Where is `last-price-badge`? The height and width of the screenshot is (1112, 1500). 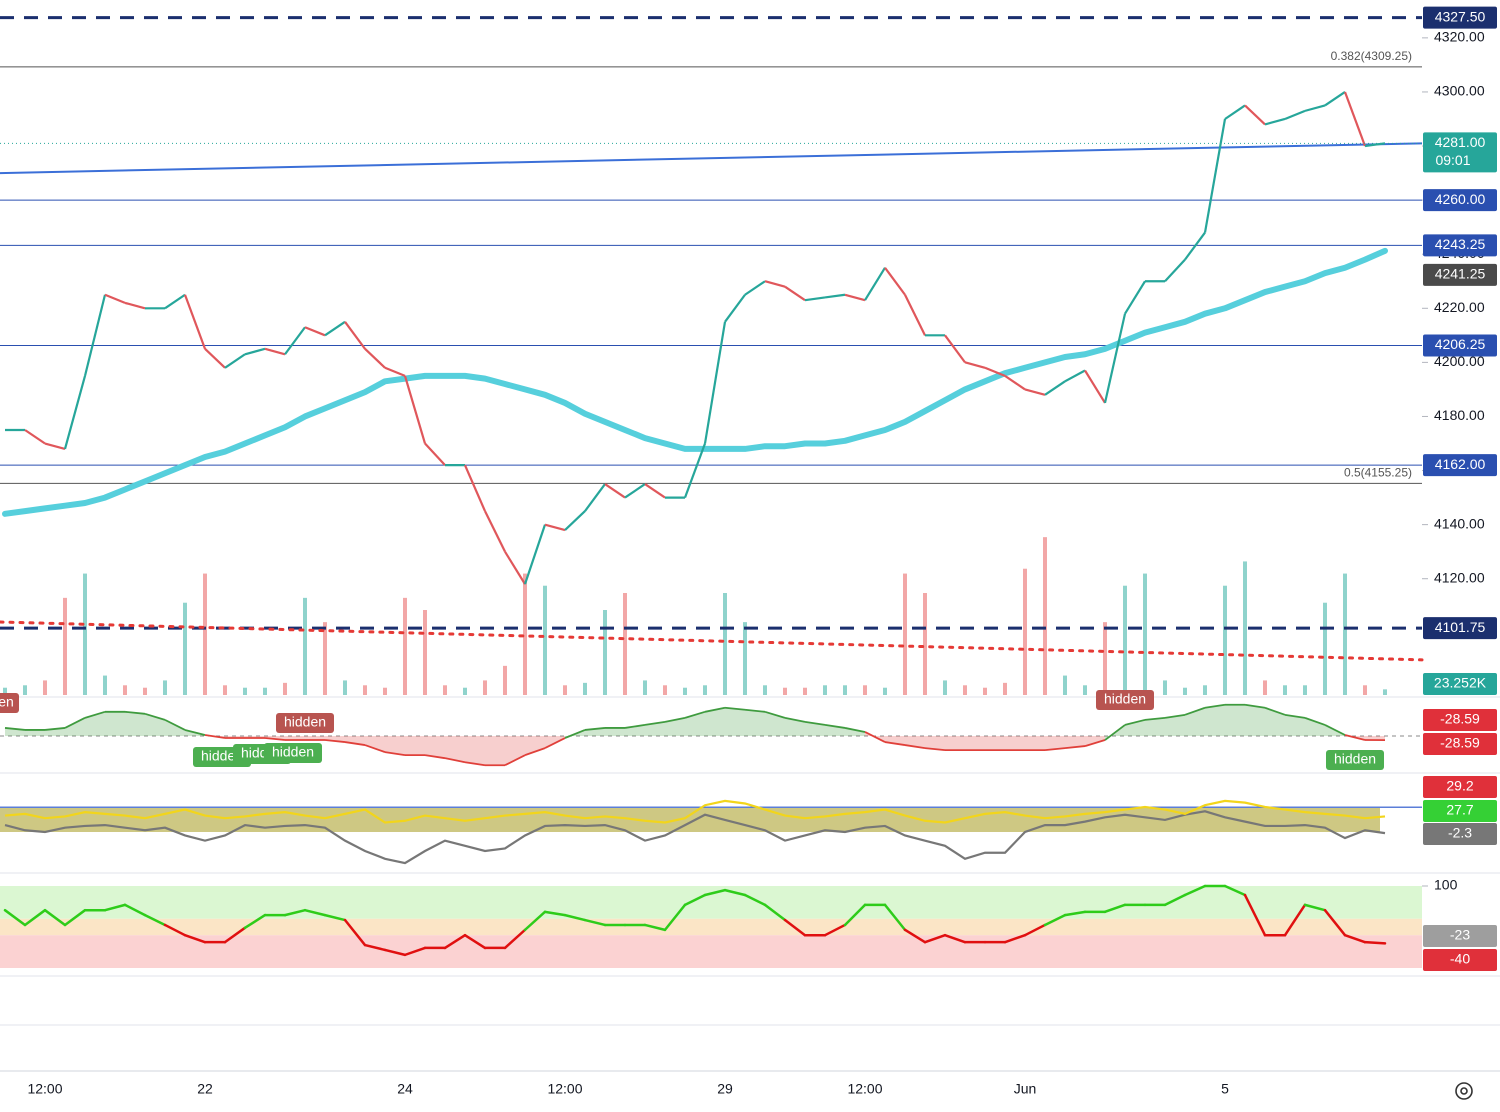
last-price-badge is located at coordinates (1460, 152).